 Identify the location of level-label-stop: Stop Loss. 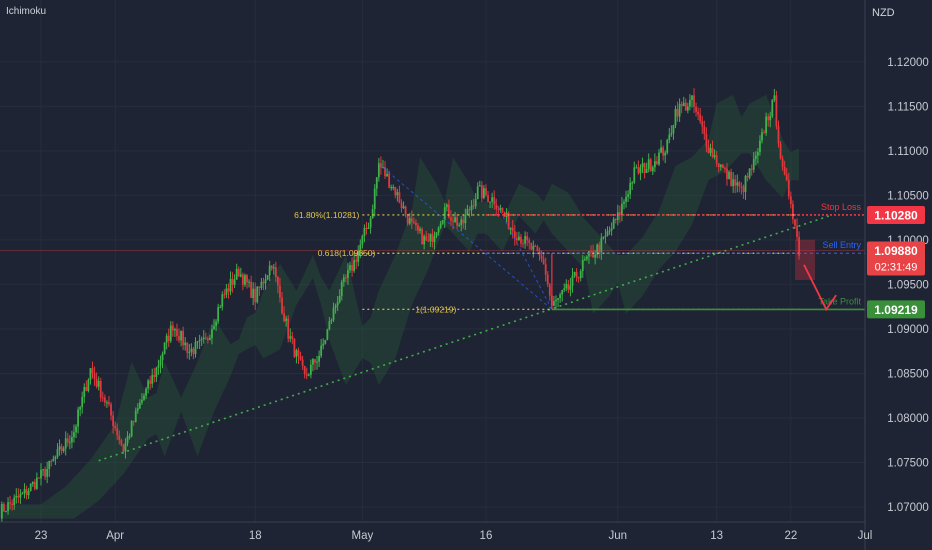
(841, 207).